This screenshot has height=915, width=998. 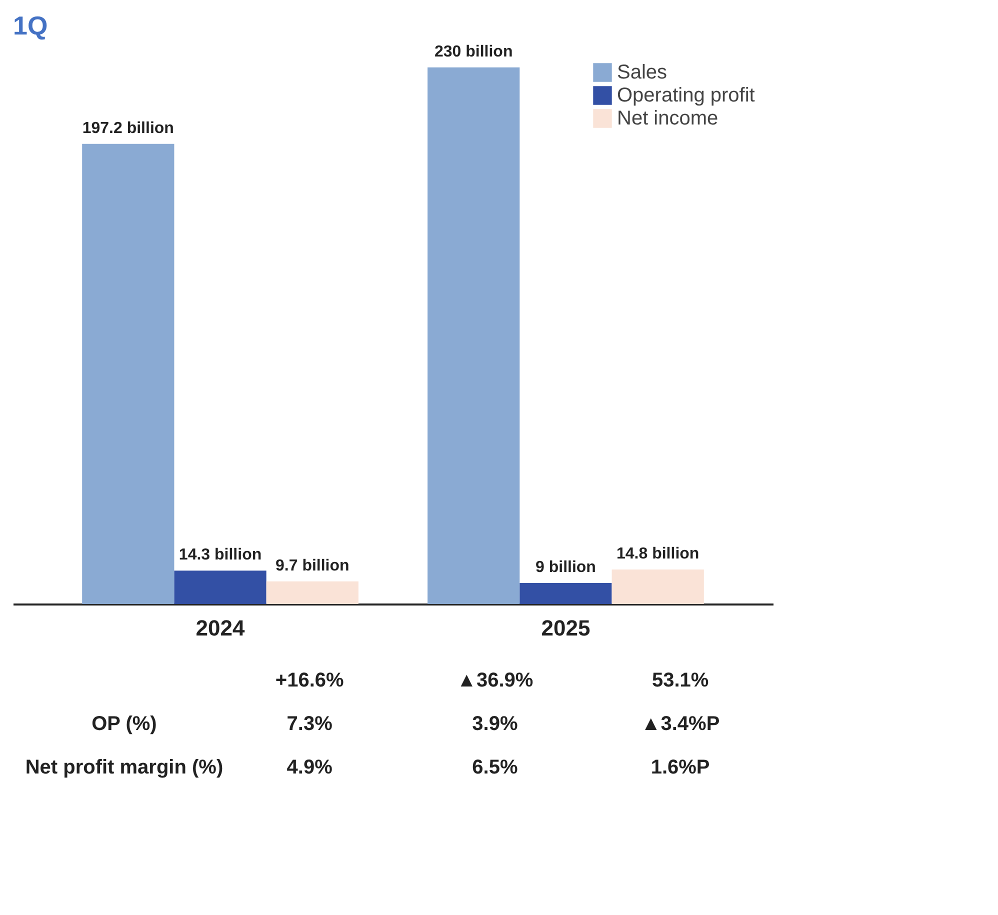 I want to click on data-label: 230 billion, so click(x=473, y=51).